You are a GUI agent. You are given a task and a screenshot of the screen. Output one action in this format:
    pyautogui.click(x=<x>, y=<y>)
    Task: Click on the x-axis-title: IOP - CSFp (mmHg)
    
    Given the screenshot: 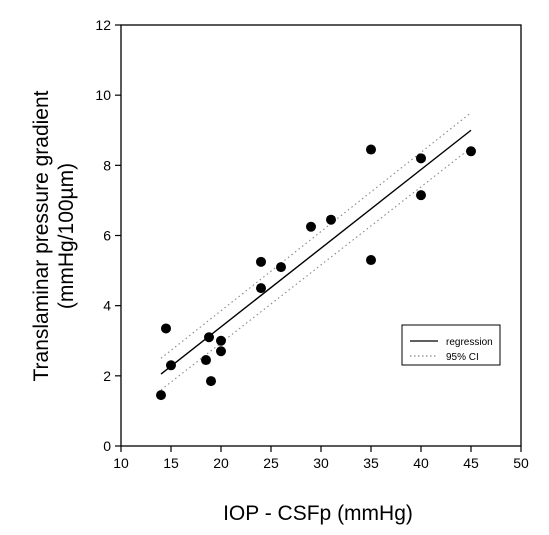 What is the action you would take?
    pyautogui.click(x=318, y=513)
    